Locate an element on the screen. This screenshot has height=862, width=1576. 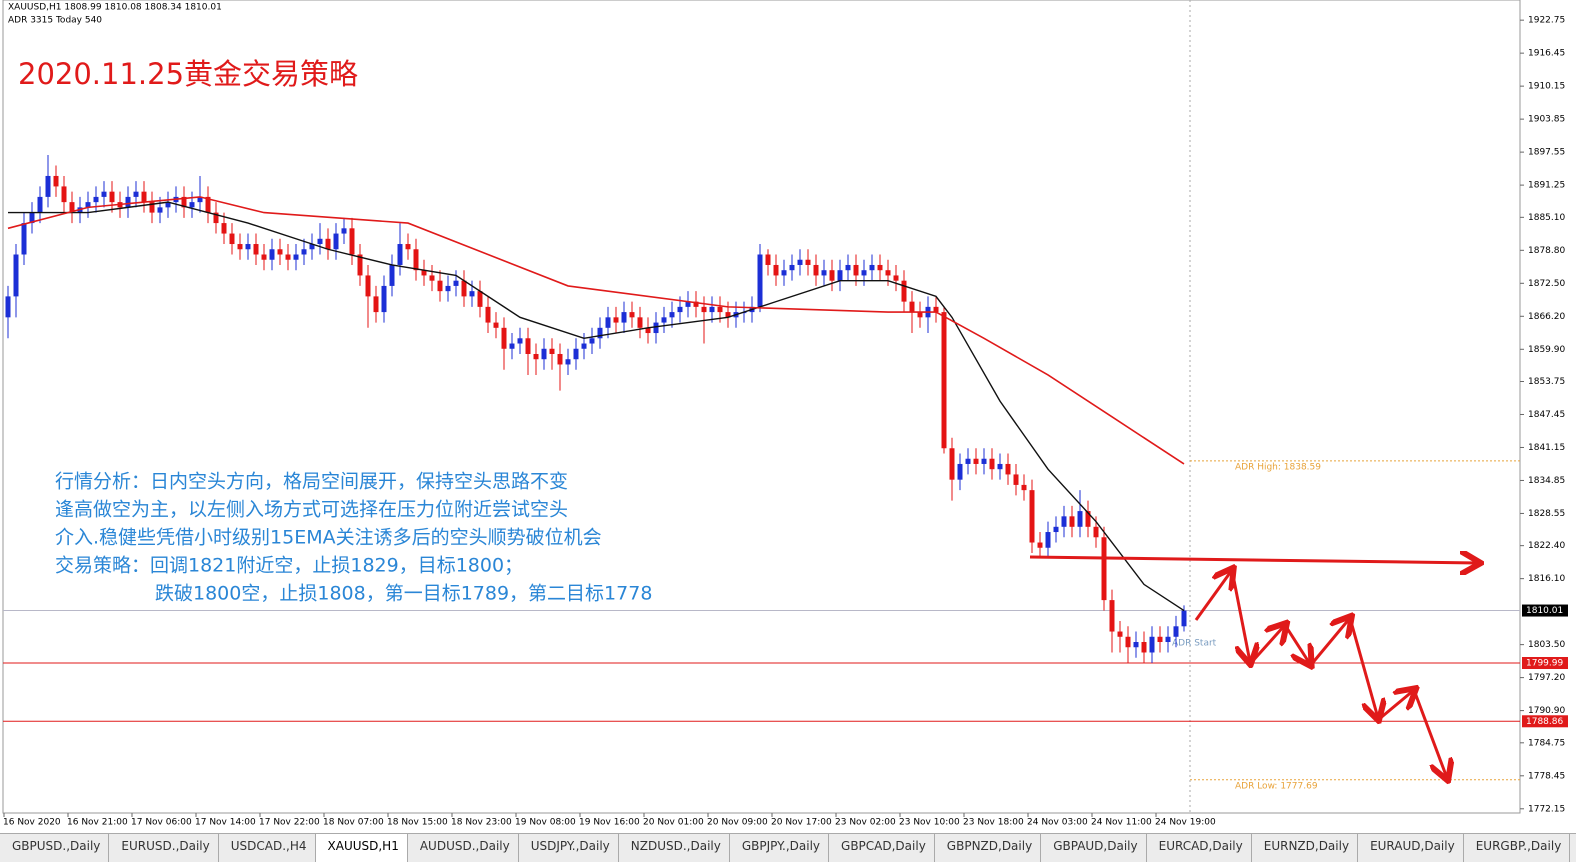
tab: EURAUD,Daily is located at coordinates (1411, 848).